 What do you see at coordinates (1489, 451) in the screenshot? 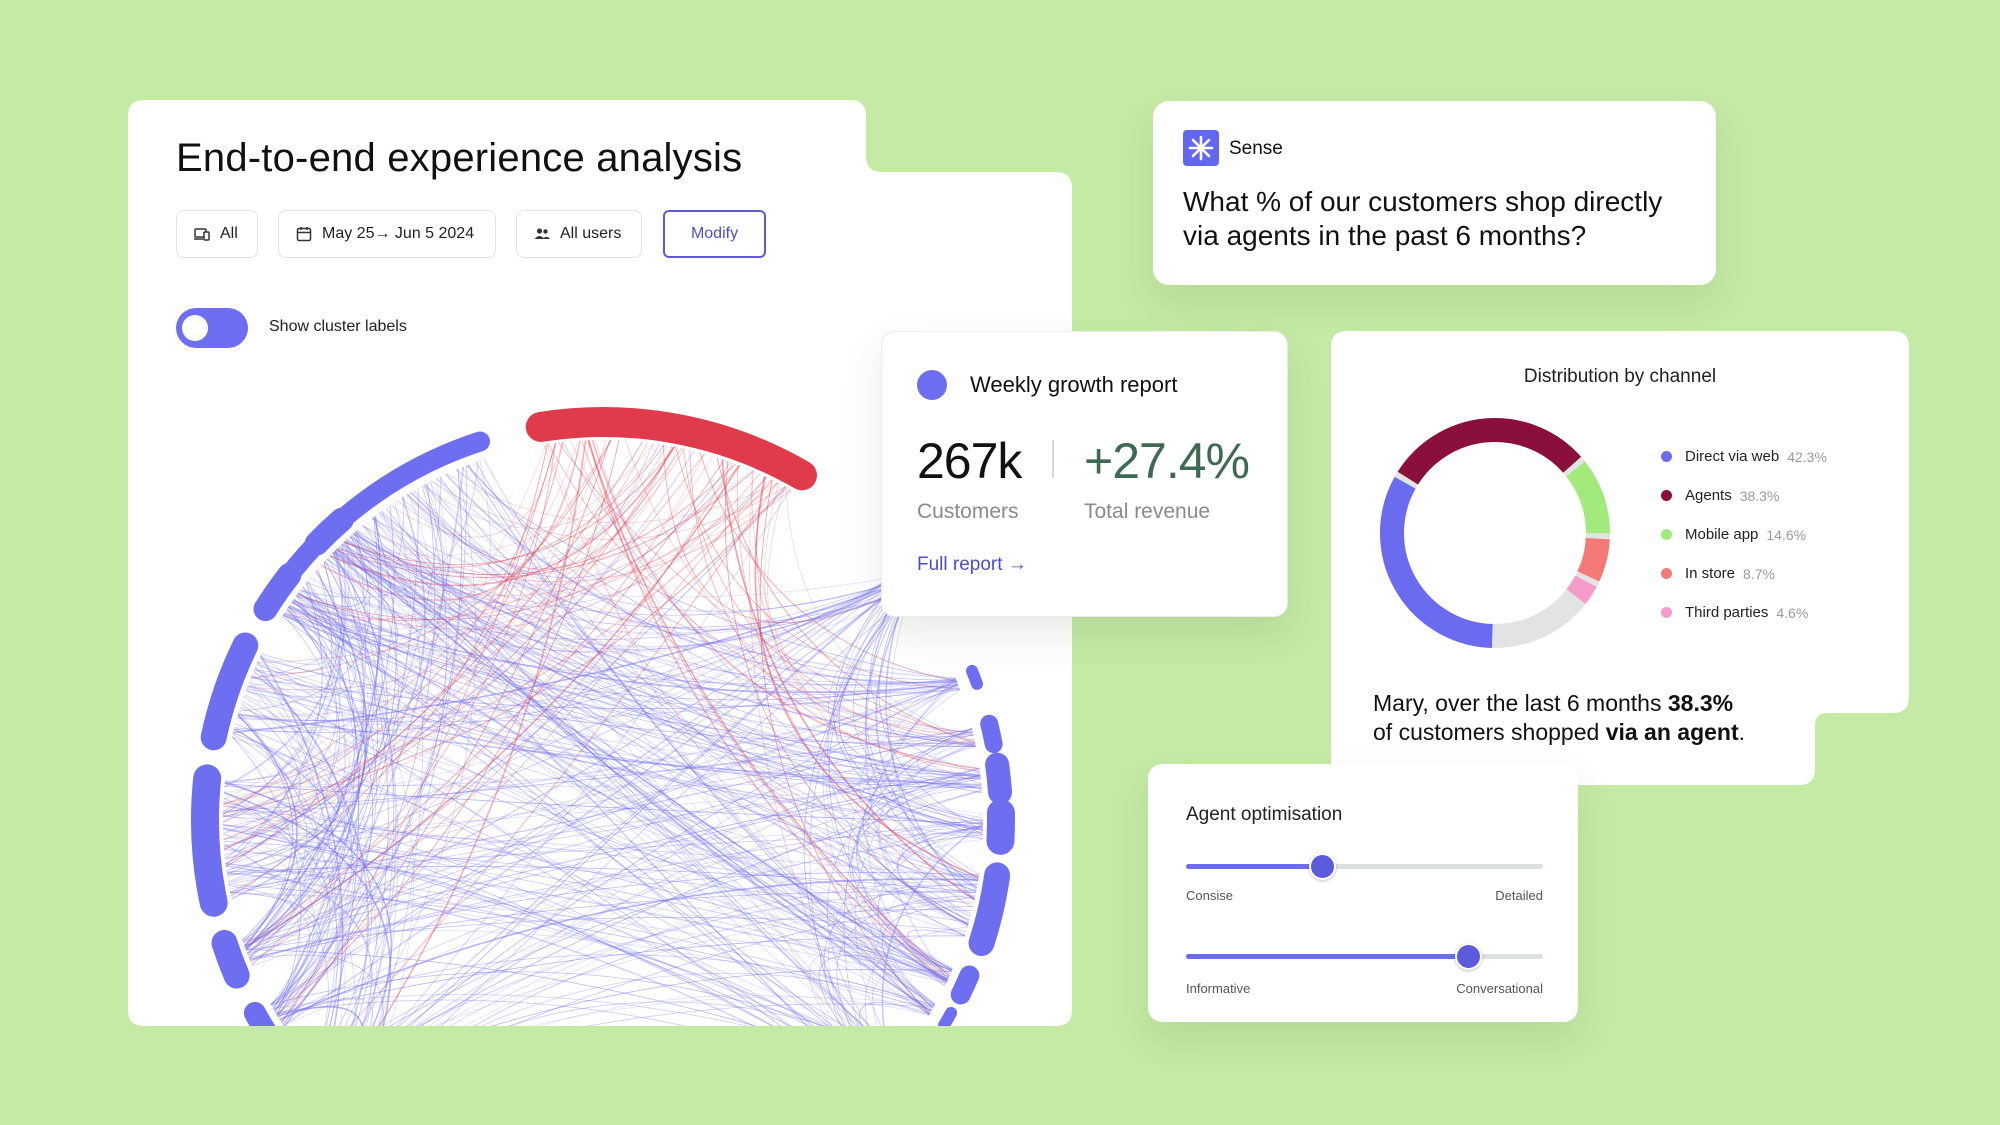
I see `donut-slice-agents` at bounding box center [1489, 451].